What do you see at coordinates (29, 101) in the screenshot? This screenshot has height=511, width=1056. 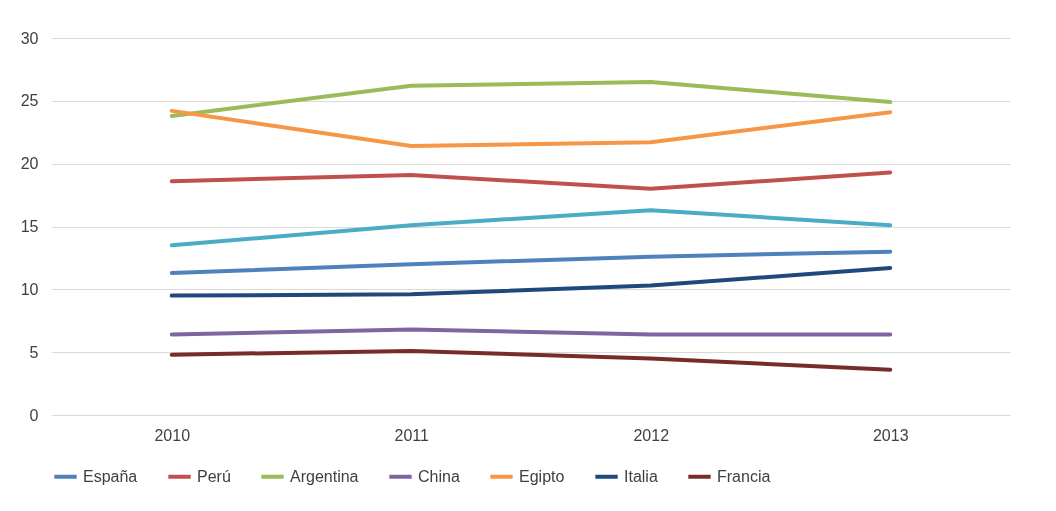 I see `y-tick-label: 25` at bounding box center [29, 101].